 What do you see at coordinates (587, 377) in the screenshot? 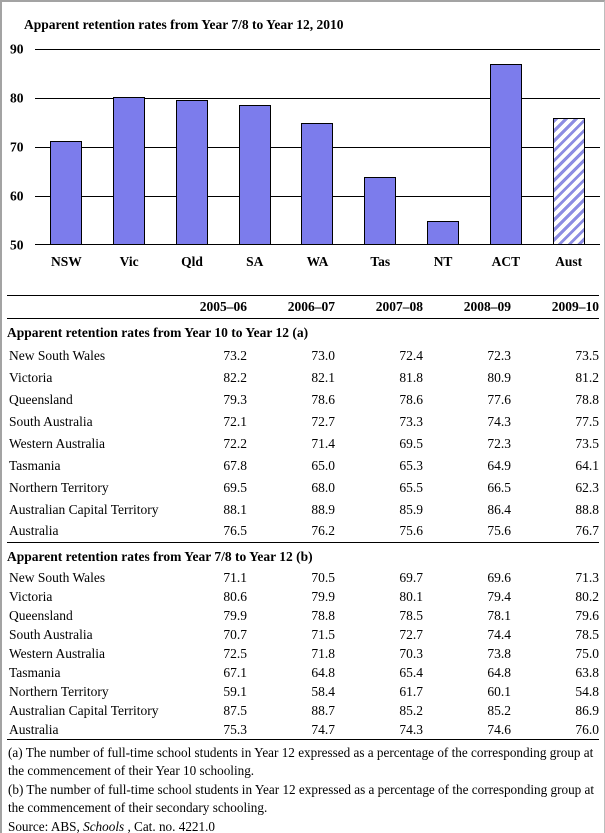
I see `cell-value: 81.2` at bounding box center [587, 377].